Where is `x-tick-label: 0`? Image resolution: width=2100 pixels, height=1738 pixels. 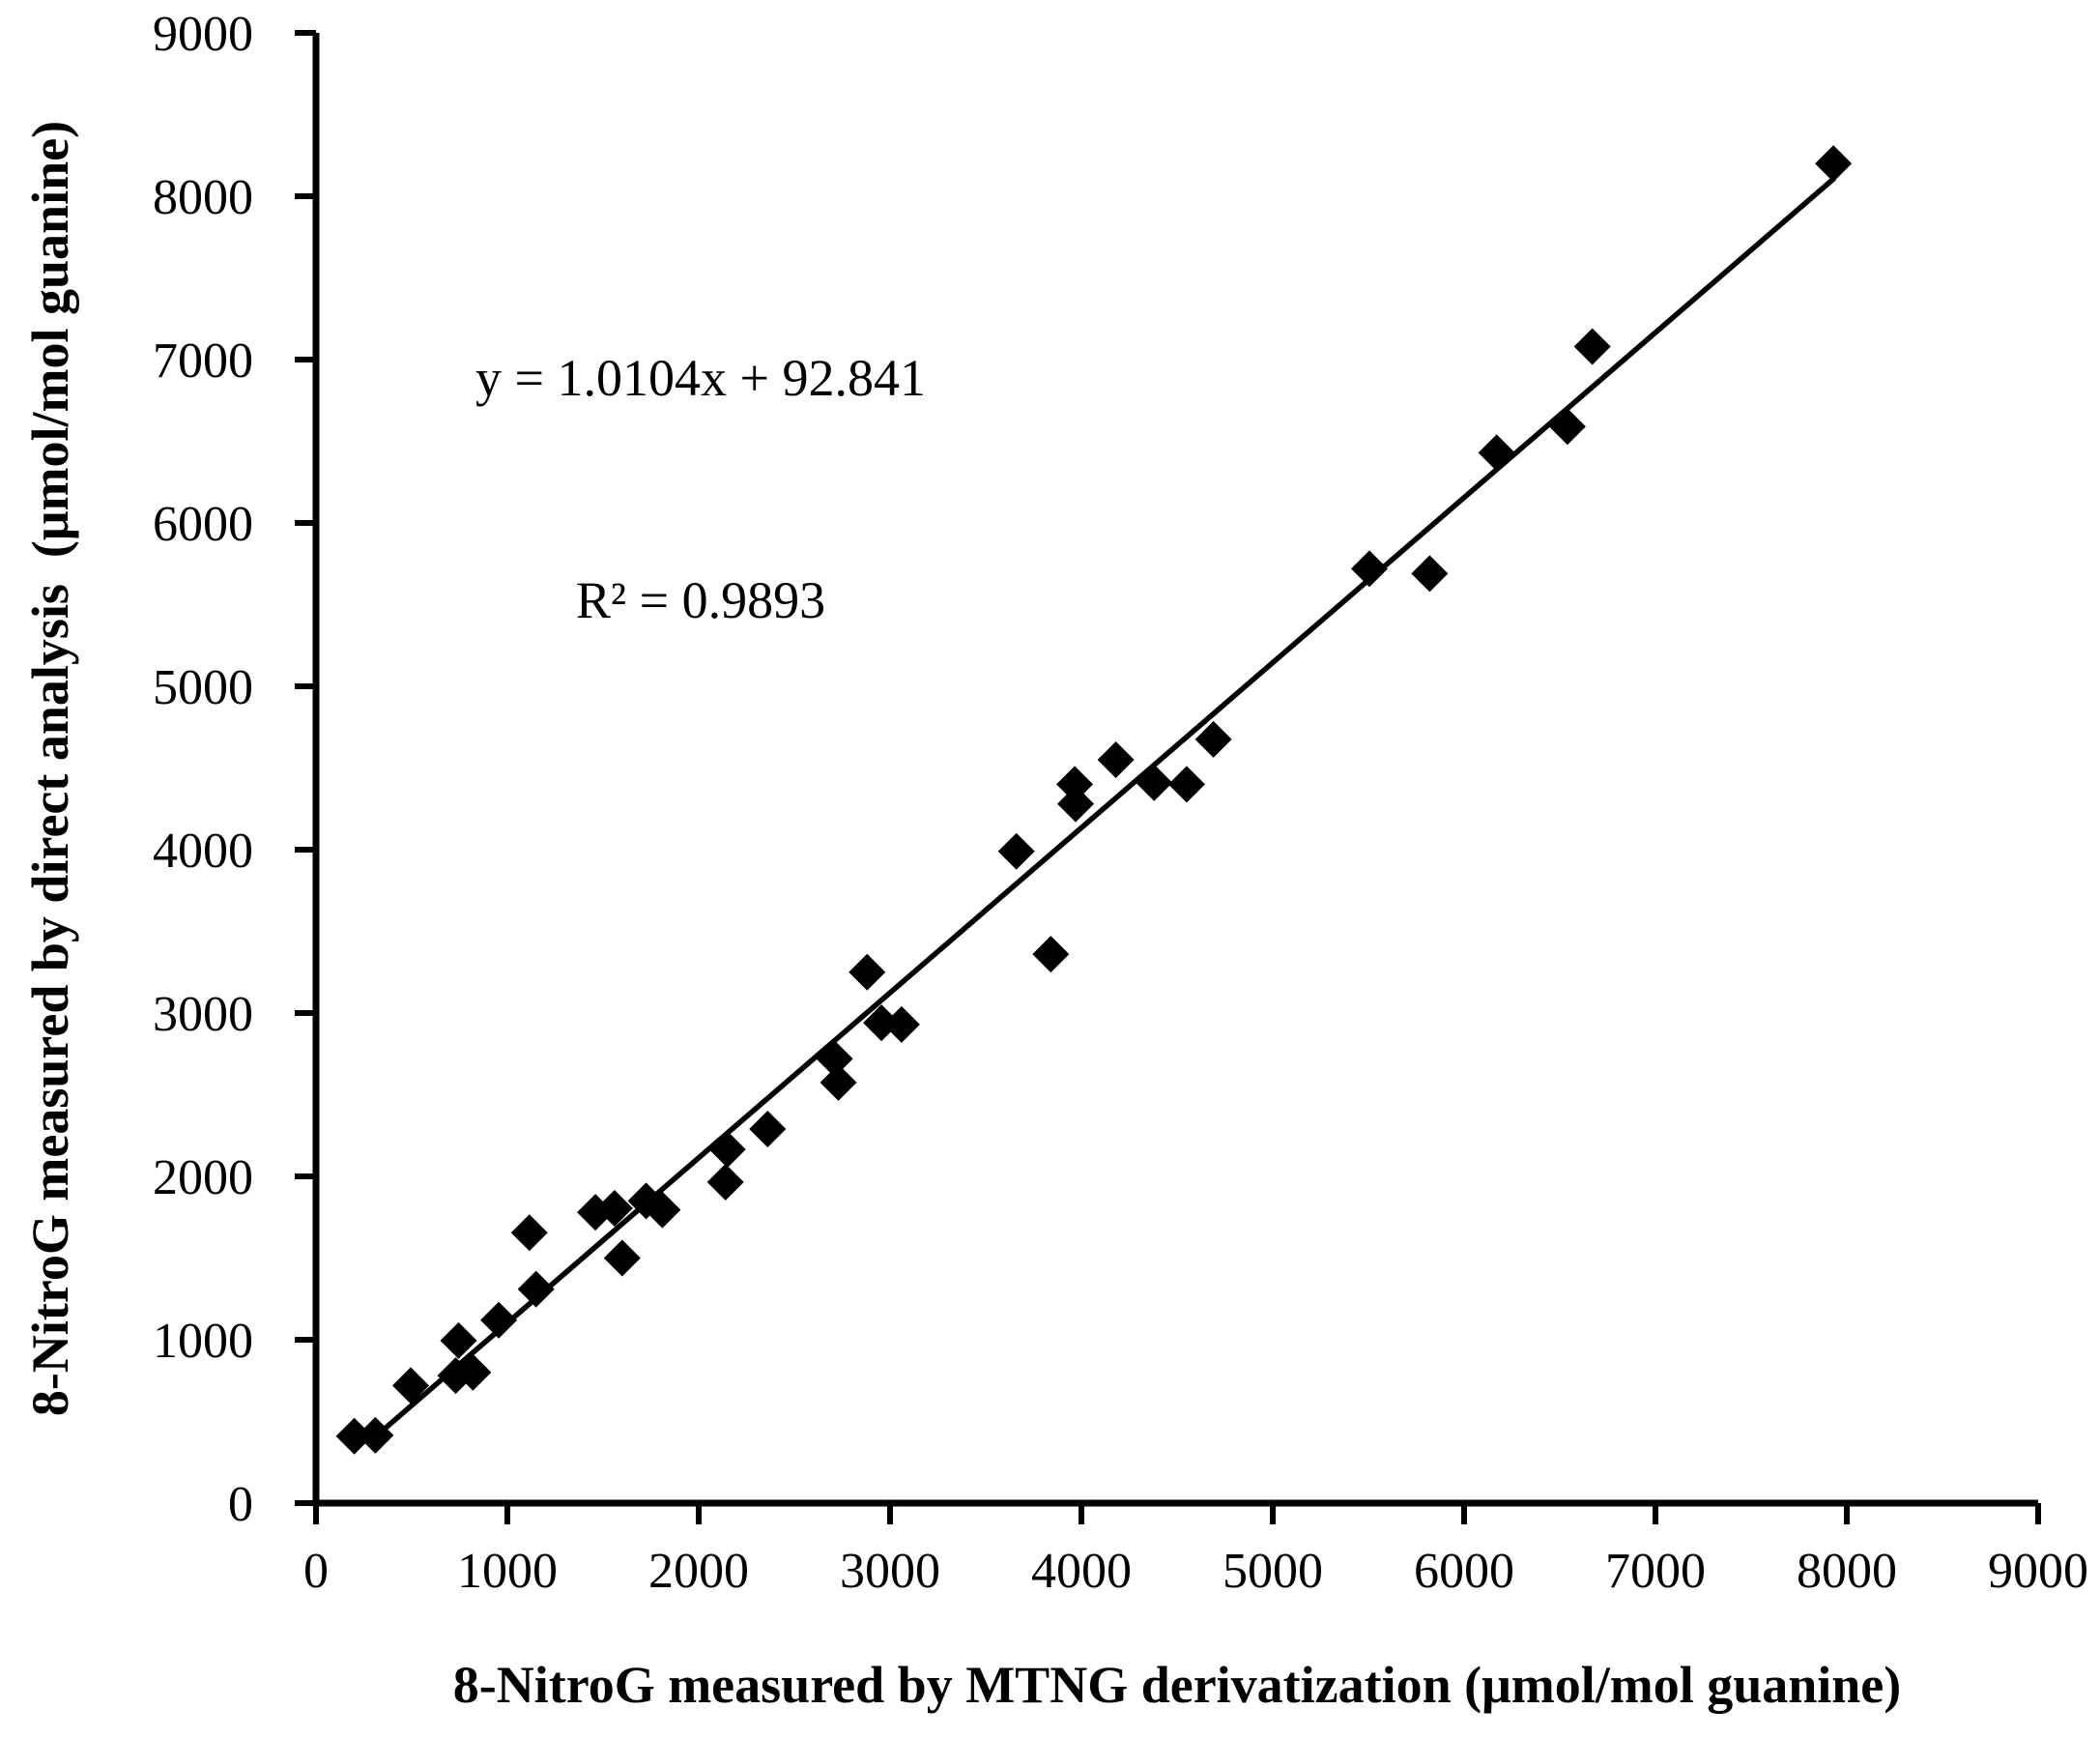
x-tick-label: 0 is located at coordinates (316, 1571).